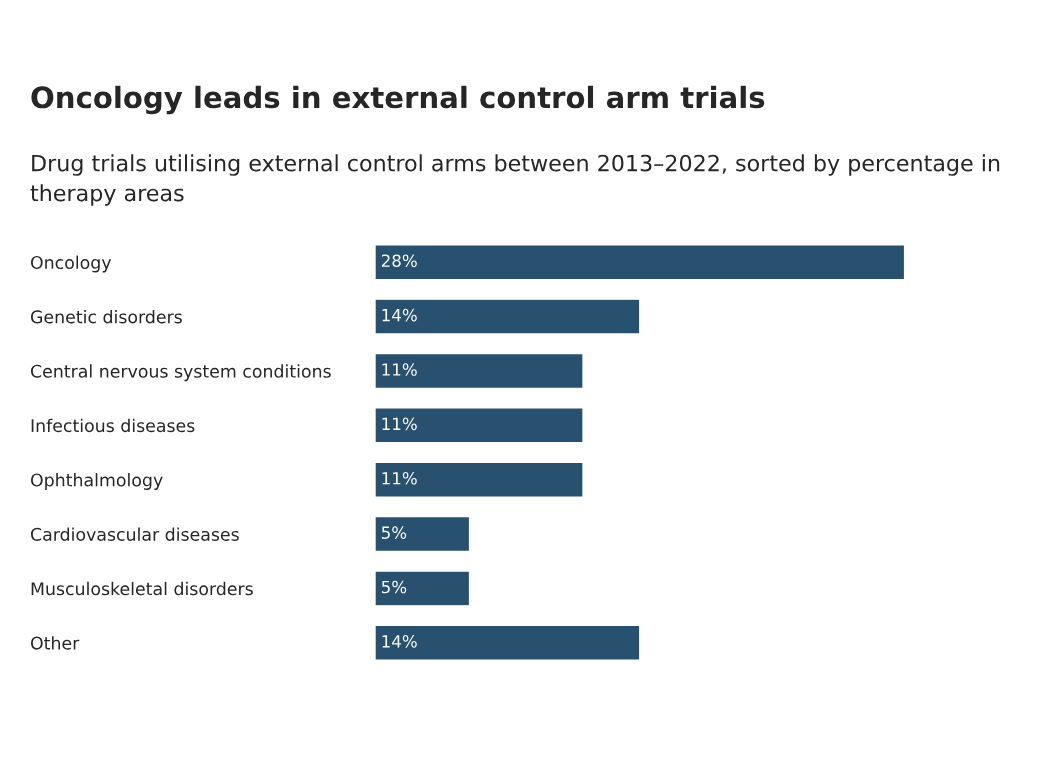 This screenshot has width=1064, height=782. Describe the element at coordinates (113, 425) in the screenshot. I see `y-tick-label: Infectious diseases` at that location.